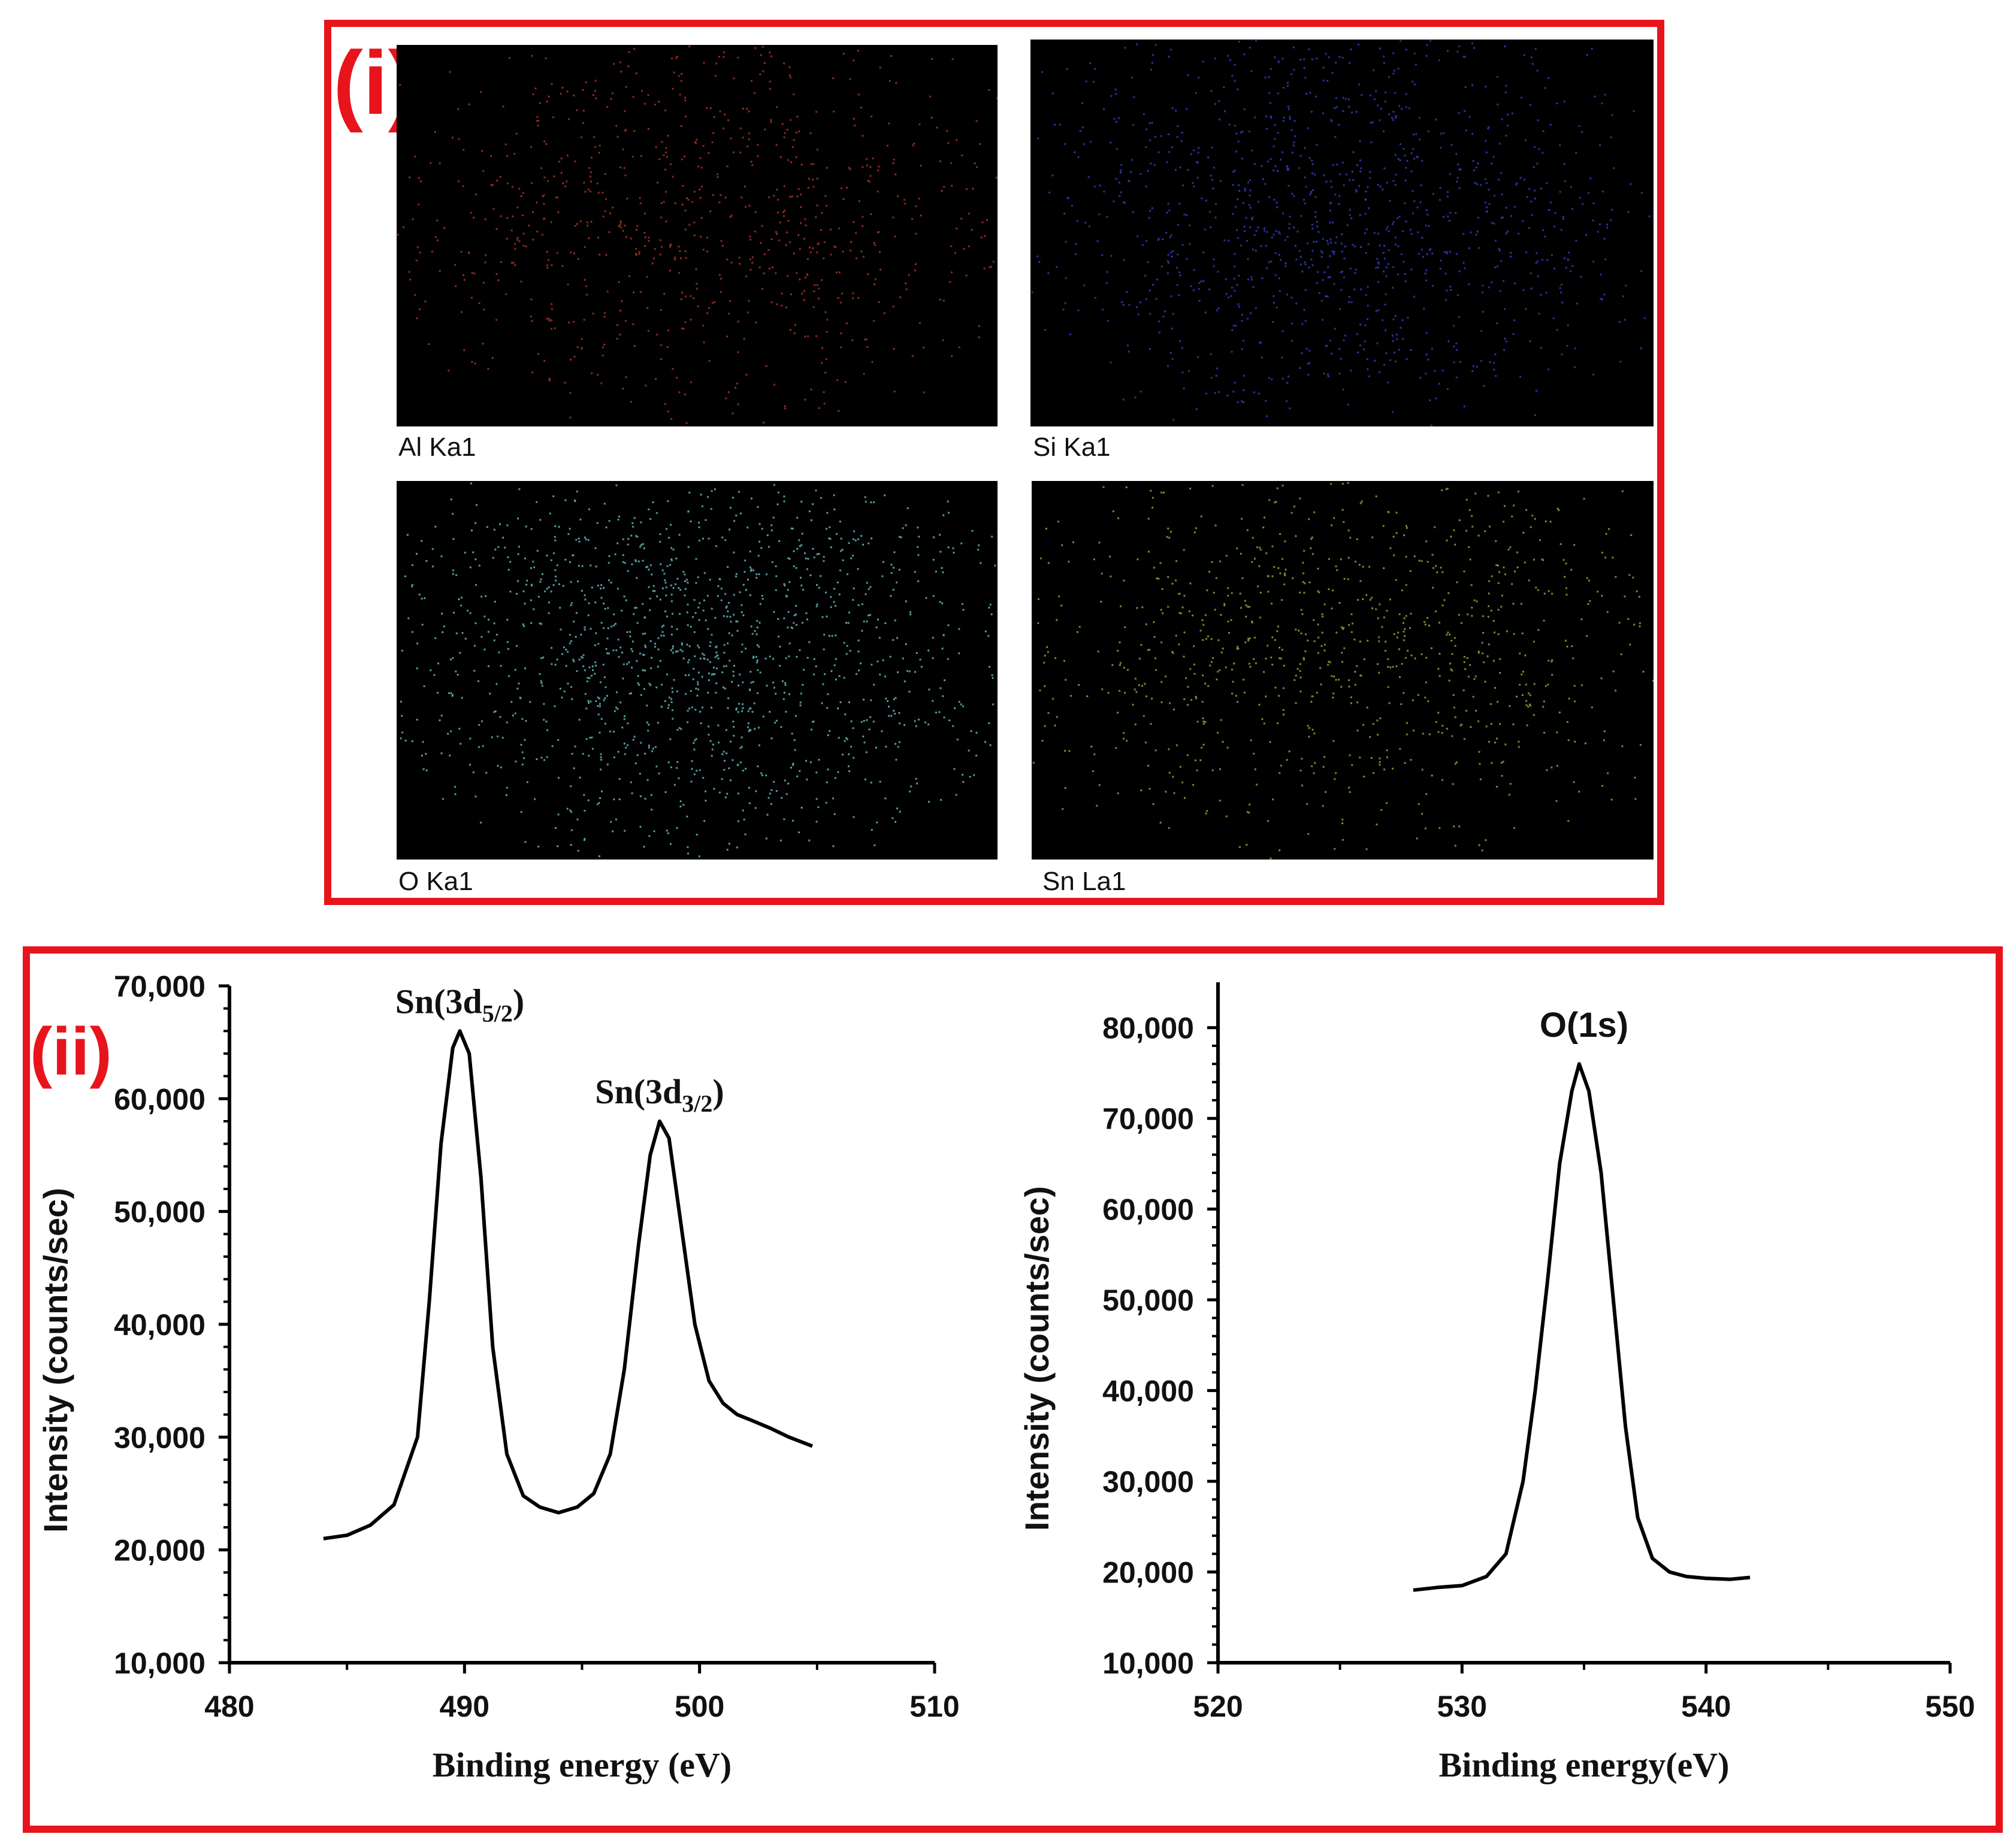 Image resolution: width=2016 pixels, height=1843 pixels. What do you see at coordinates (934, 1707) in the screenshot?
I see `x-tick-label: 510` at bounding box center [934, 1707].